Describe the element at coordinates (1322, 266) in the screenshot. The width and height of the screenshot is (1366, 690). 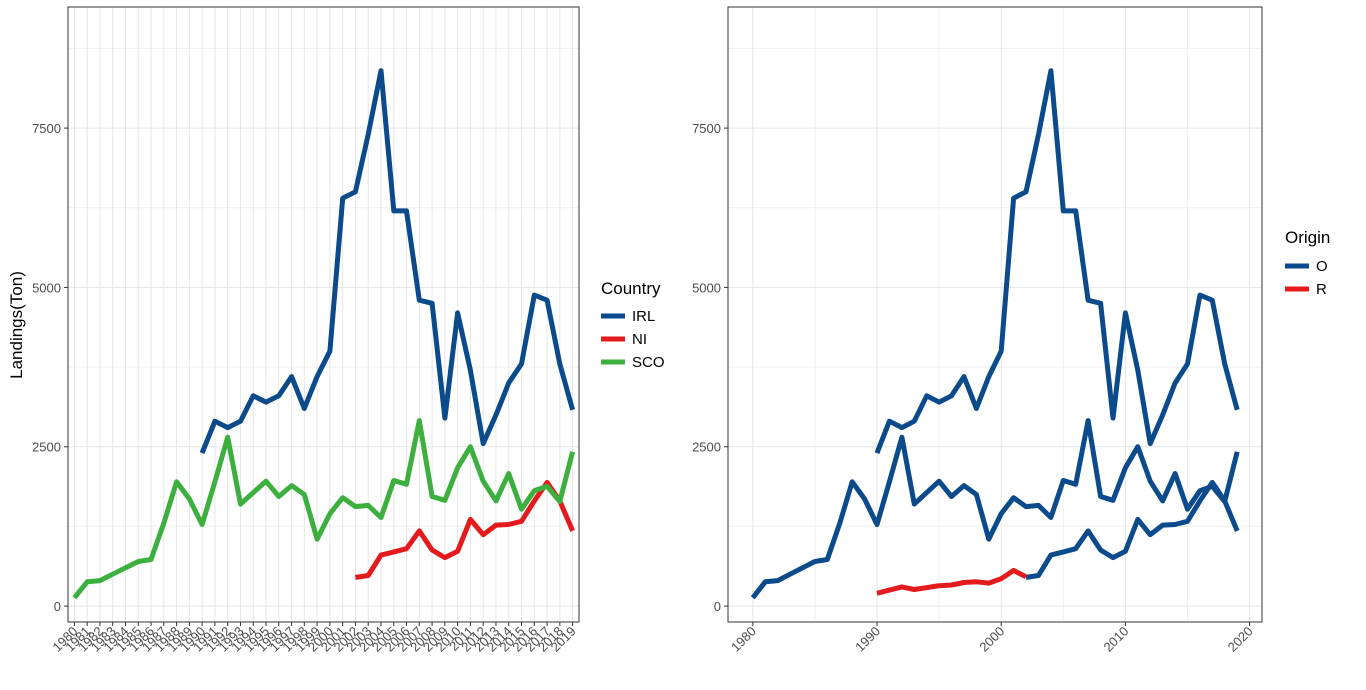
I see `legend-label-o: O` at that location.